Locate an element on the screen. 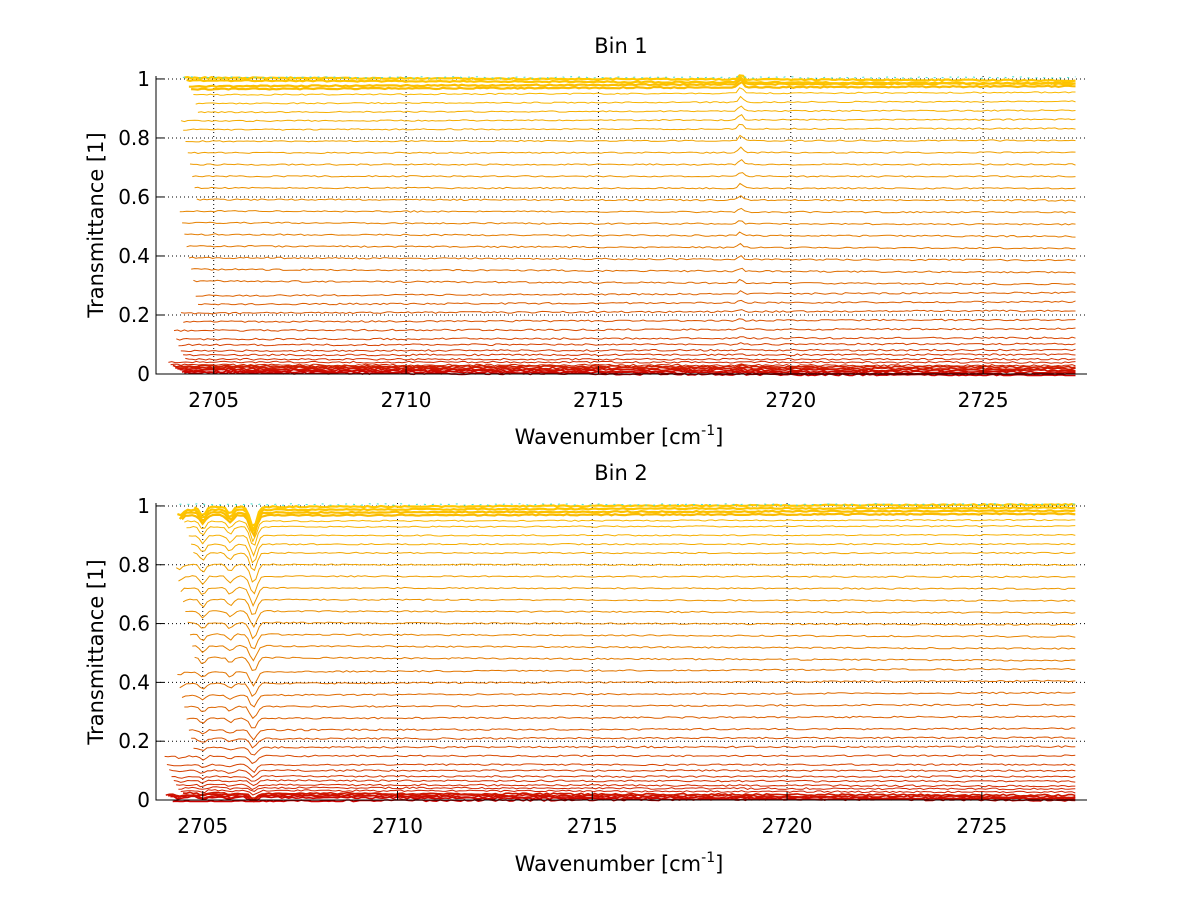  panel-title: Bin 1 is located at coordinates (621, 46).